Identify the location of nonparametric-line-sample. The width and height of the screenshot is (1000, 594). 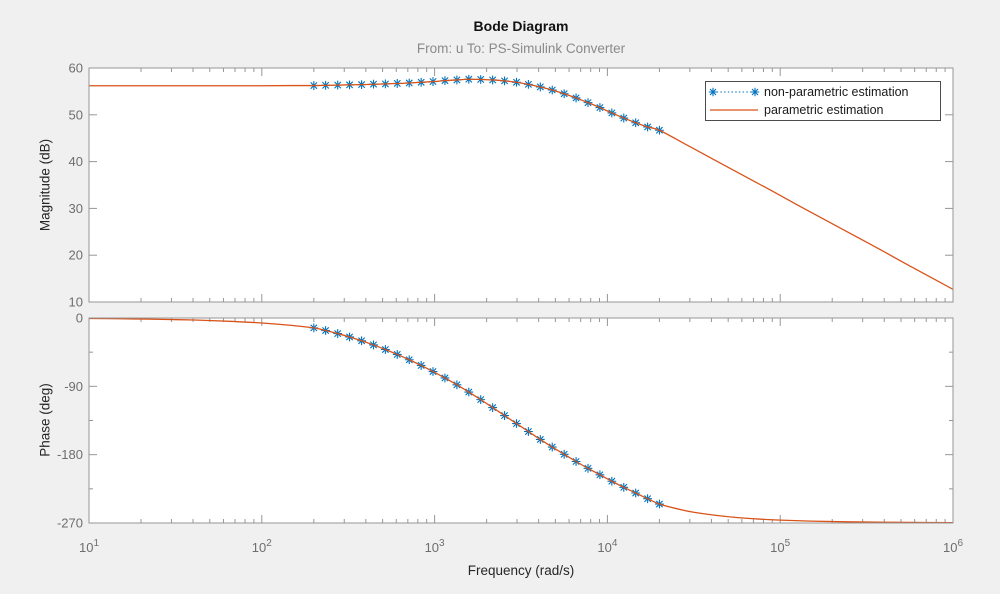
(734, 91).